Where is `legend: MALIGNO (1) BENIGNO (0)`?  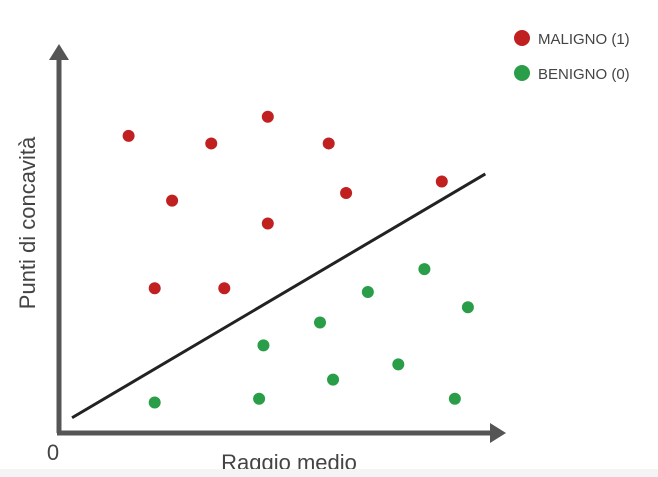
legend: MALIGNO (1) BENIGNO (0) is located at coordinates (572, 56).